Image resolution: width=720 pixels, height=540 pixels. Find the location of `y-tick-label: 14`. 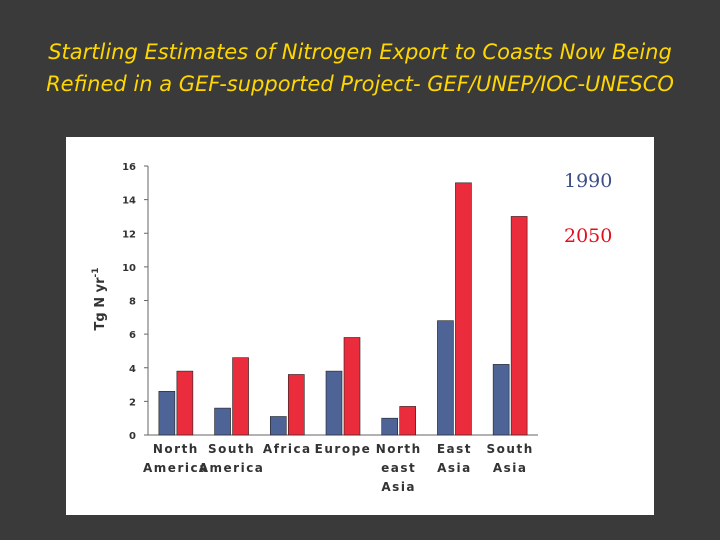

y-tick-label: 14 is located at coordinates (129, 201).